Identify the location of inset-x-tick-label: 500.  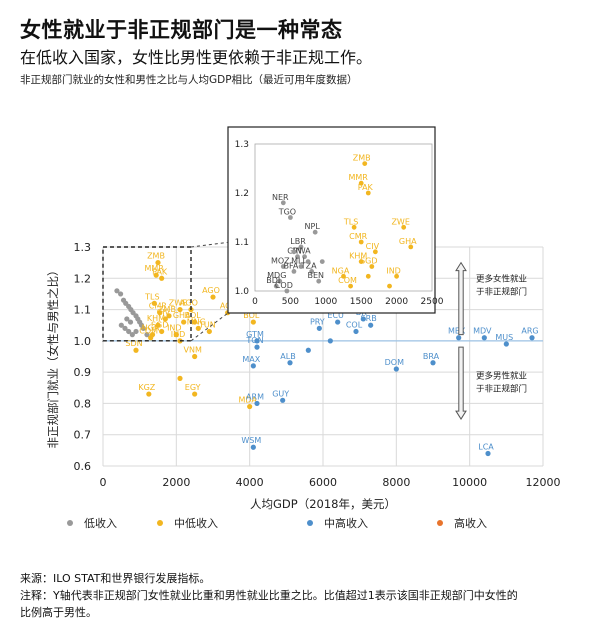
(290, 302).